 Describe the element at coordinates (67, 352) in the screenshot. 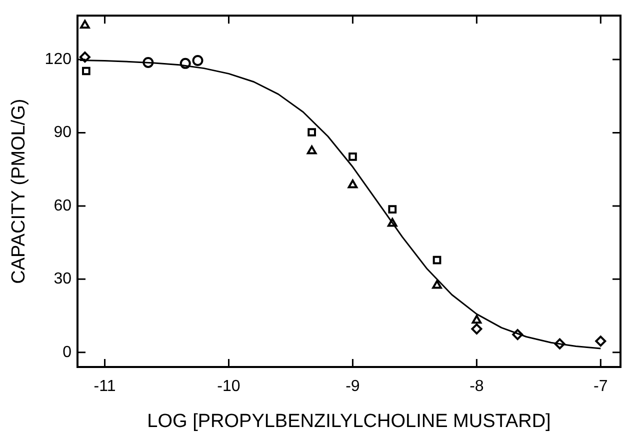

I see `y-tick-label: 0` at that location.